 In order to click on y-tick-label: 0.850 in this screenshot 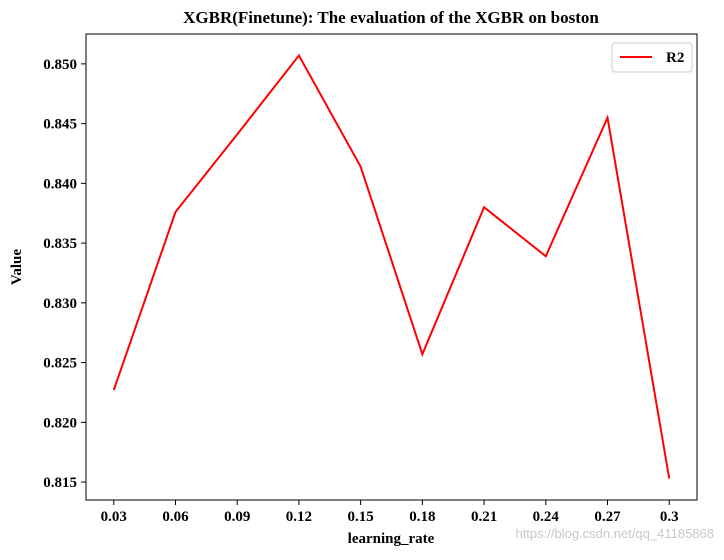, I will do `click(60, 65)`.